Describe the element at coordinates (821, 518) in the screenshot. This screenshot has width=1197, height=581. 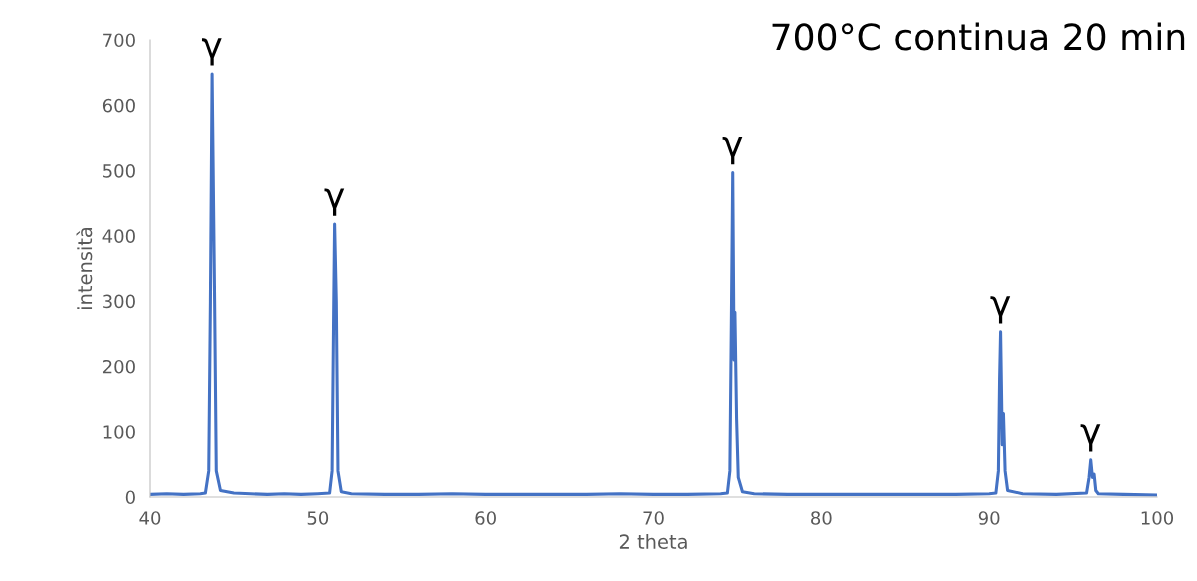
I see `x-tick-label: 80` at that location.